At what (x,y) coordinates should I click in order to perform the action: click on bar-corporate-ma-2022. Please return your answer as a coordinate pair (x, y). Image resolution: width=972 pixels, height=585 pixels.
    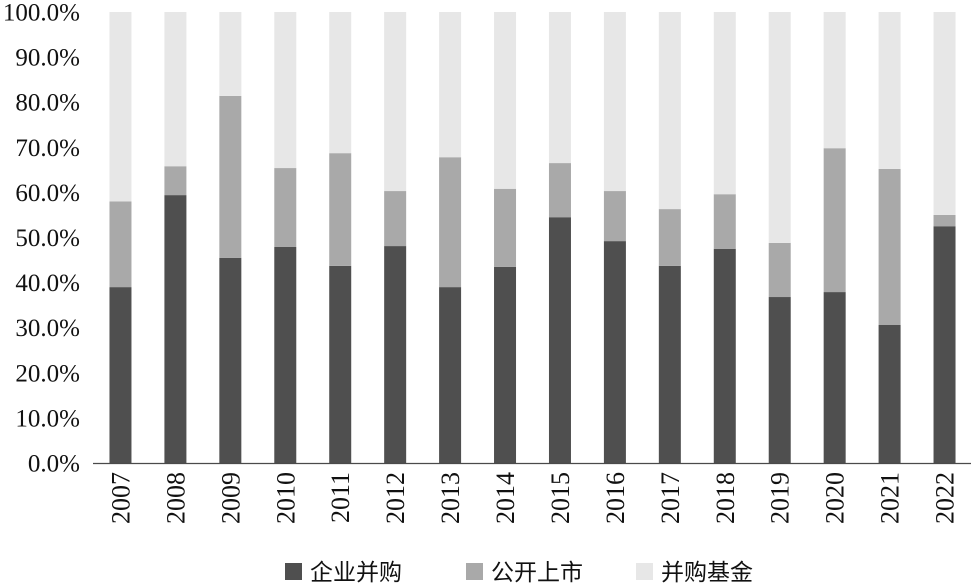
    Looking at the image, I should click on (944, 344).